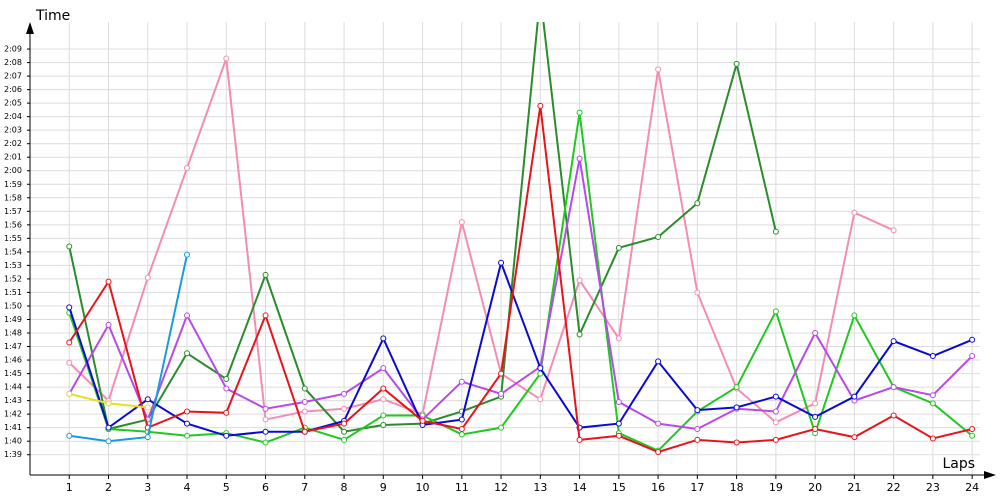  What do you see at coordinates (13, 387) in the screenshot?
I see `y-tick-label: 1:44` at bounding box center [13, 387].